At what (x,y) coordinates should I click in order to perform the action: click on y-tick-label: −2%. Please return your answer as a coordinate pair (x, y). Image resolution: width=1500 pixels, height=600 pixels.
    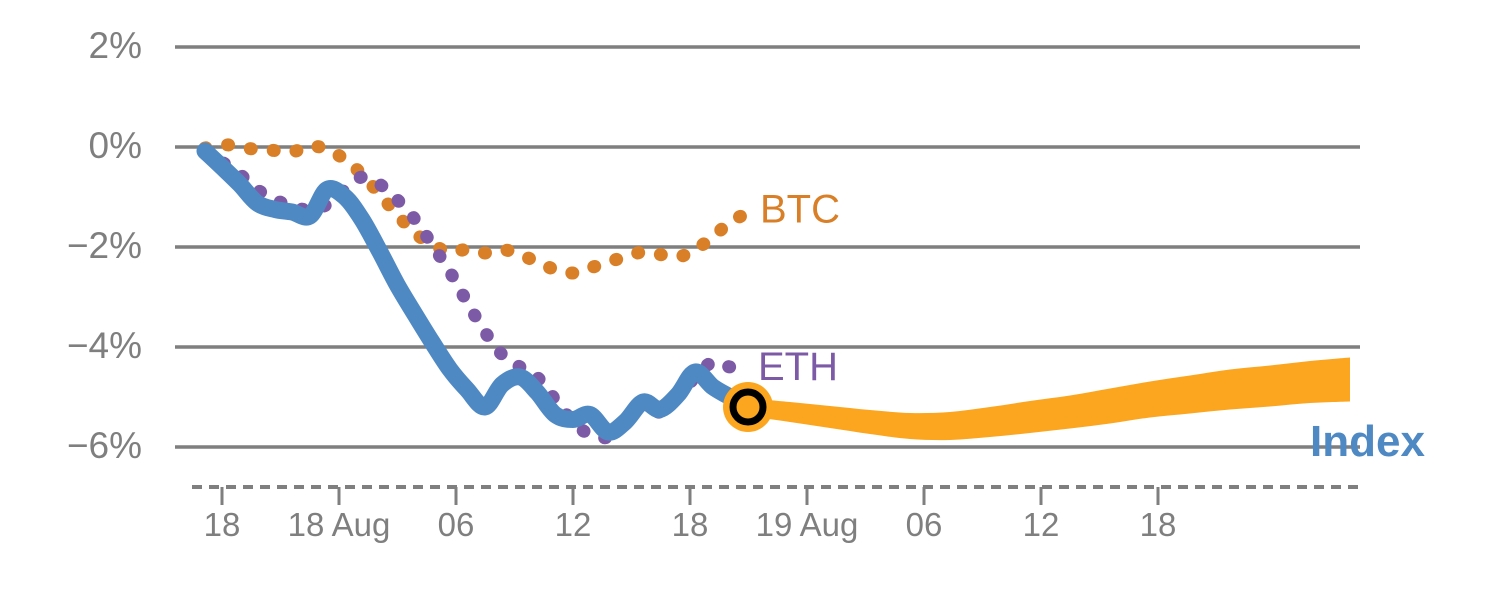
    Looking at the image, I should click on (104, 245).